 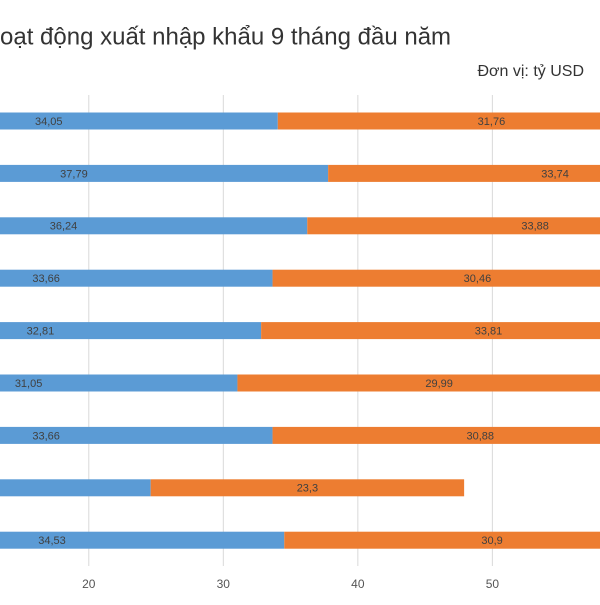 What do you see at coordinates (29, 384) in the screenshot?
I see `value-label: 31,05` at bounding box center [29, 384].